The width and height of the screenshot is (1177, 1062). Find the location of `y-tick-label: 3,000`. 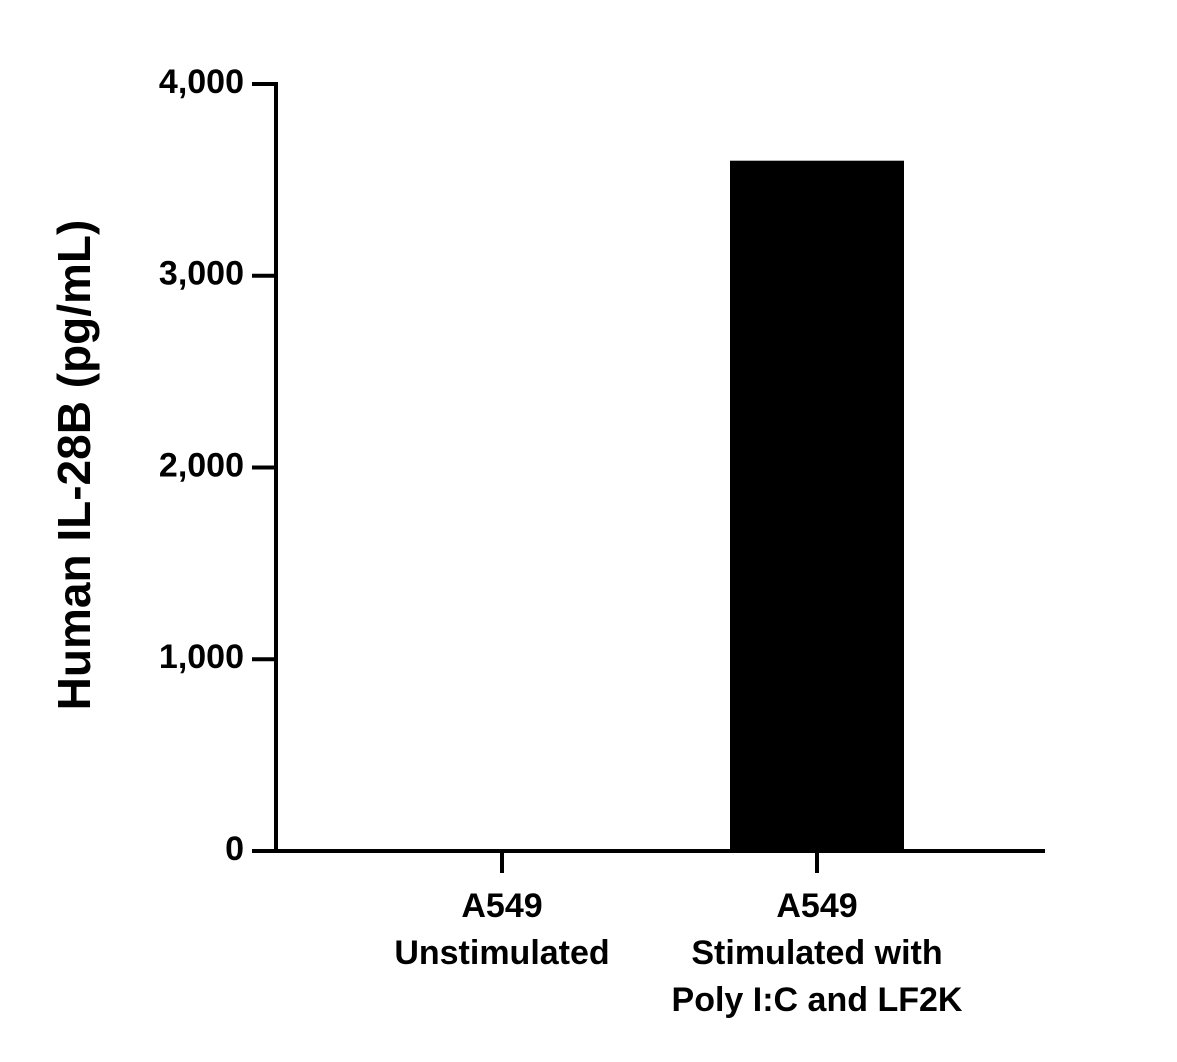

y-tick-label: 3,000 is located at coordinates (201, 274).